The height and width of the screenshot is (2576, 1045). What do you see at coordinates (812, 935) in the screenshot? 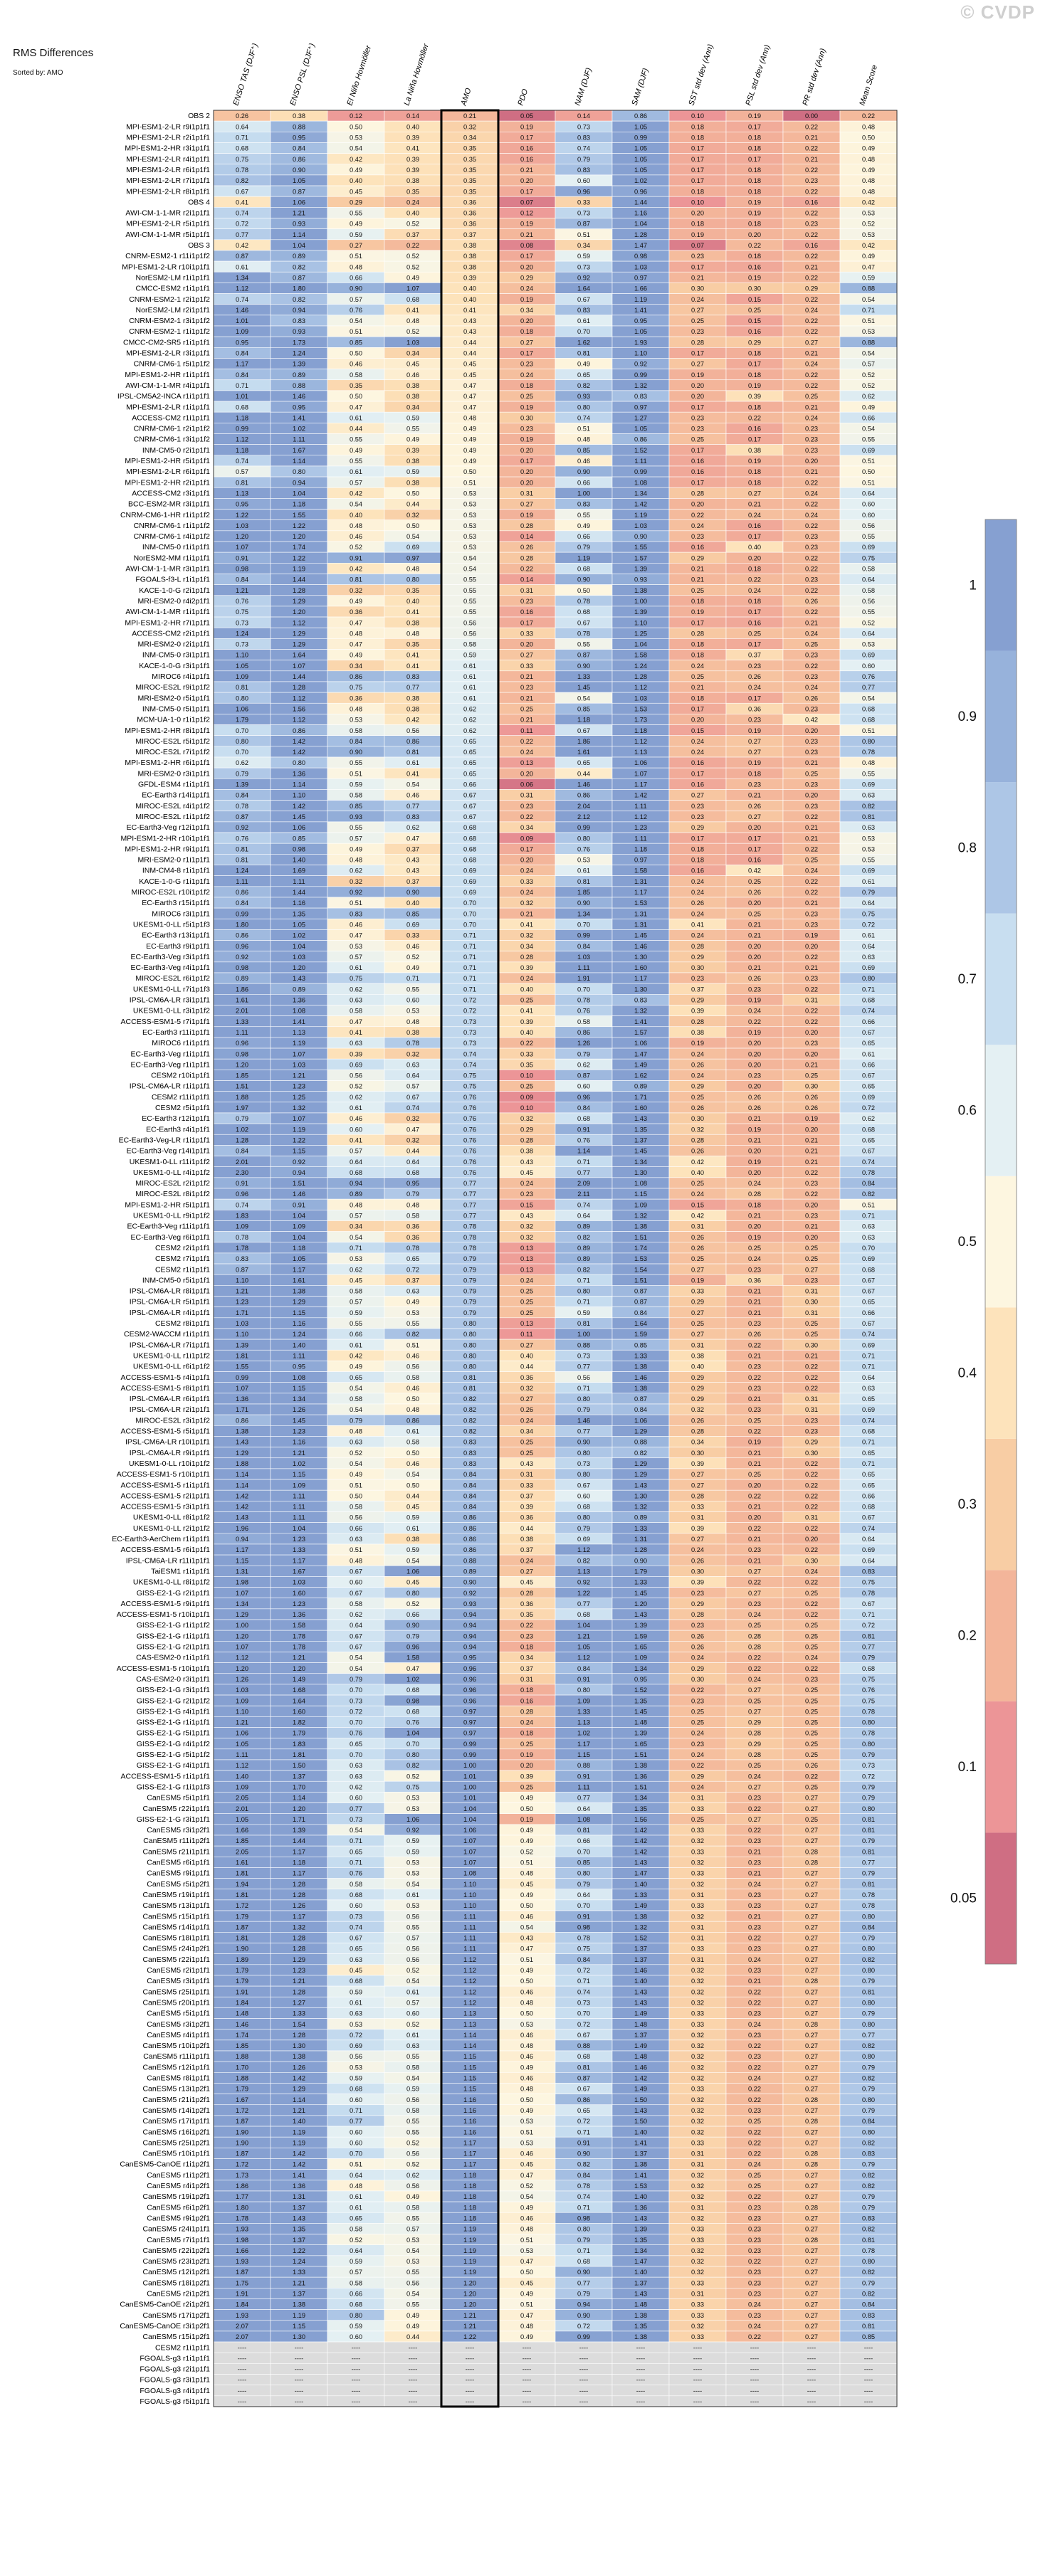
I see `cell-value: 0.19` at bounding box center [812, 935].